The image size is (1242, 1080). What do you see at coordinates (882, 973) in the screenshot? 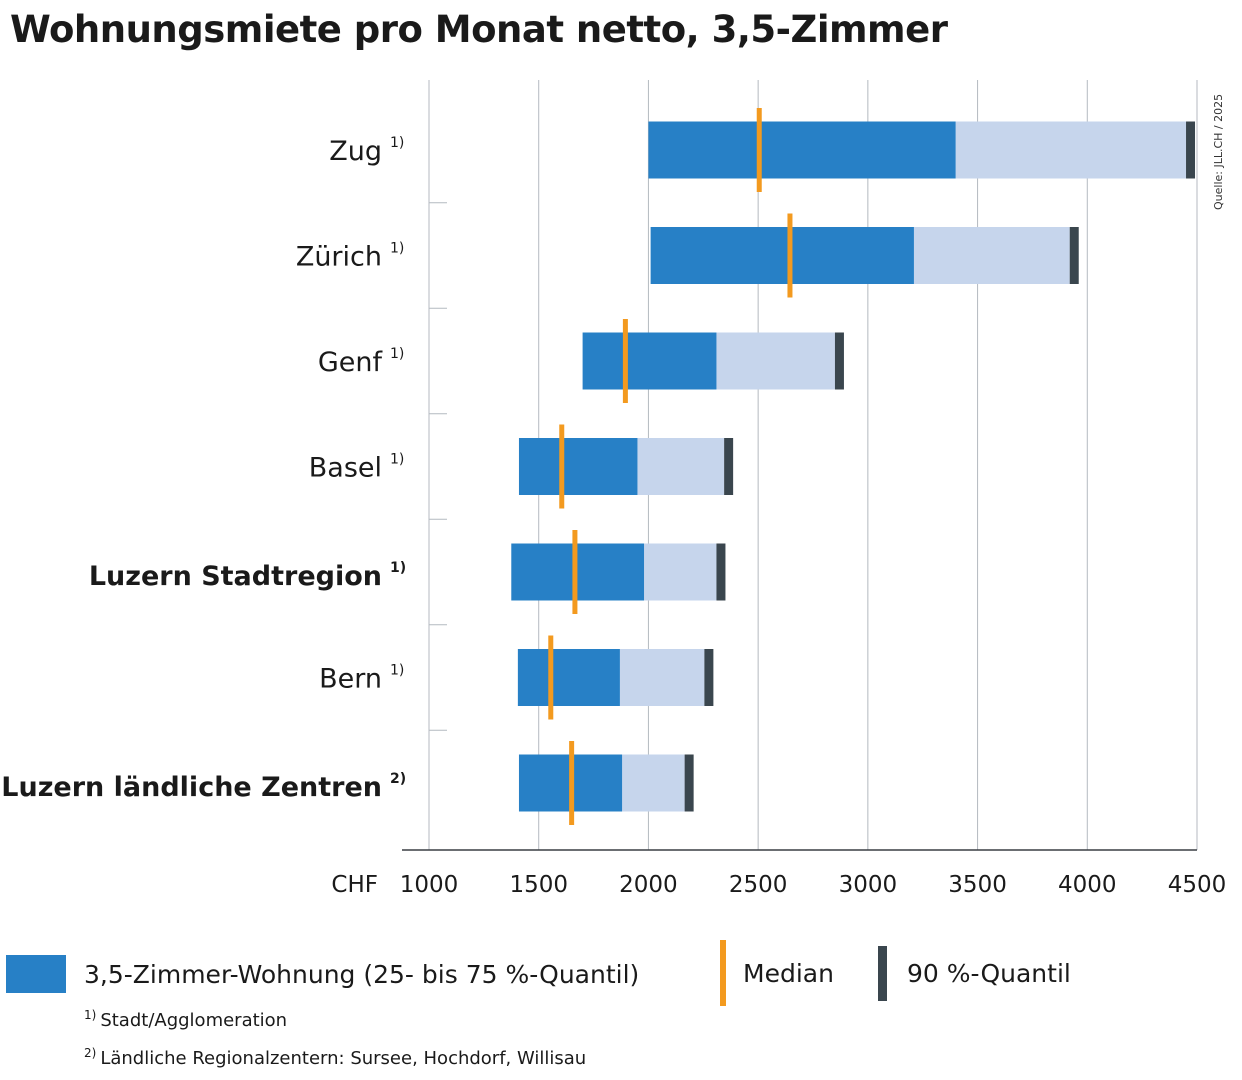
I see `legend-q90-swatch` at bounding box center [882, 973].